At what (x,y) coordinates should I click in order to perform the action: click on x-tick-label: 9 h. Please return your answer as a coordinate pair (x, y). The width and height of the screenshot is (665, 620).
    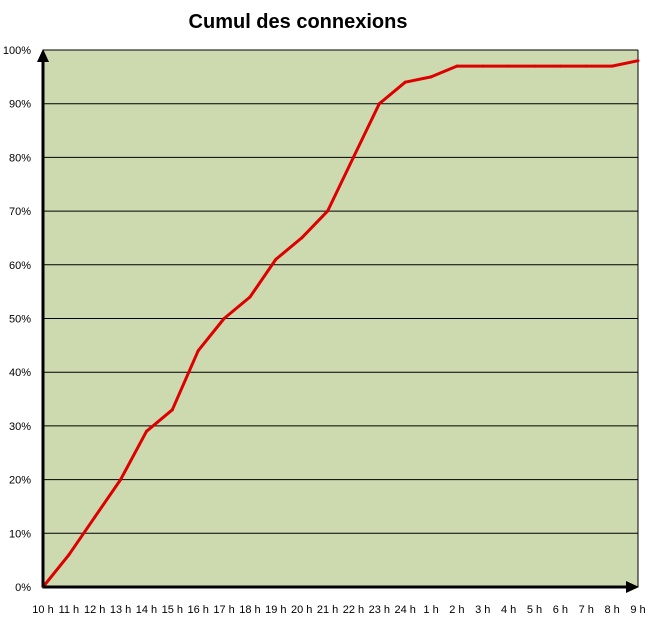
    Looking at the image, I should click on (637, 610).